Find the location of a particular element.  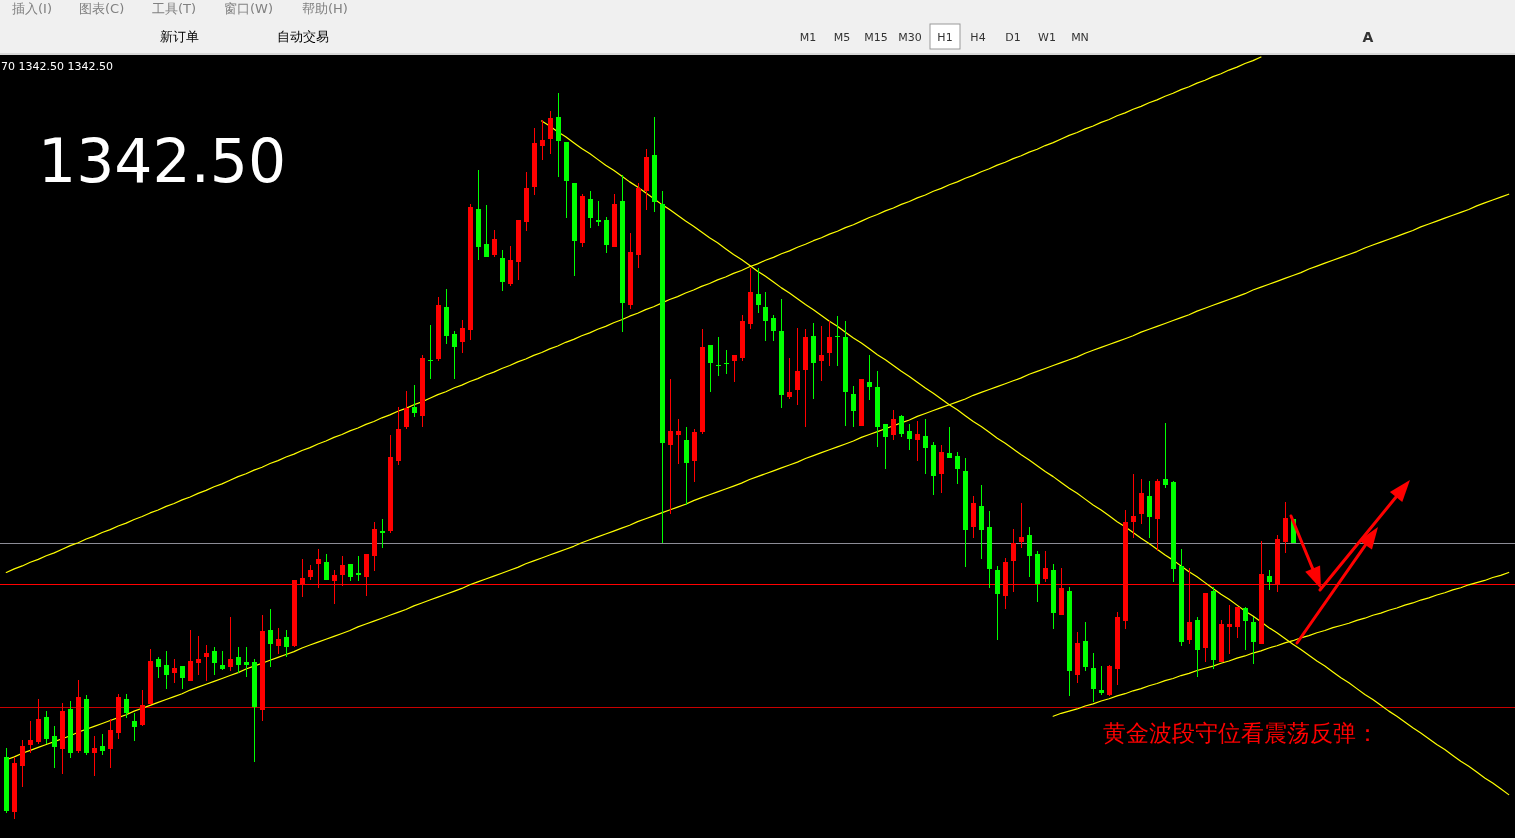

text: 工具(T) is located at coordinates (174, 8).